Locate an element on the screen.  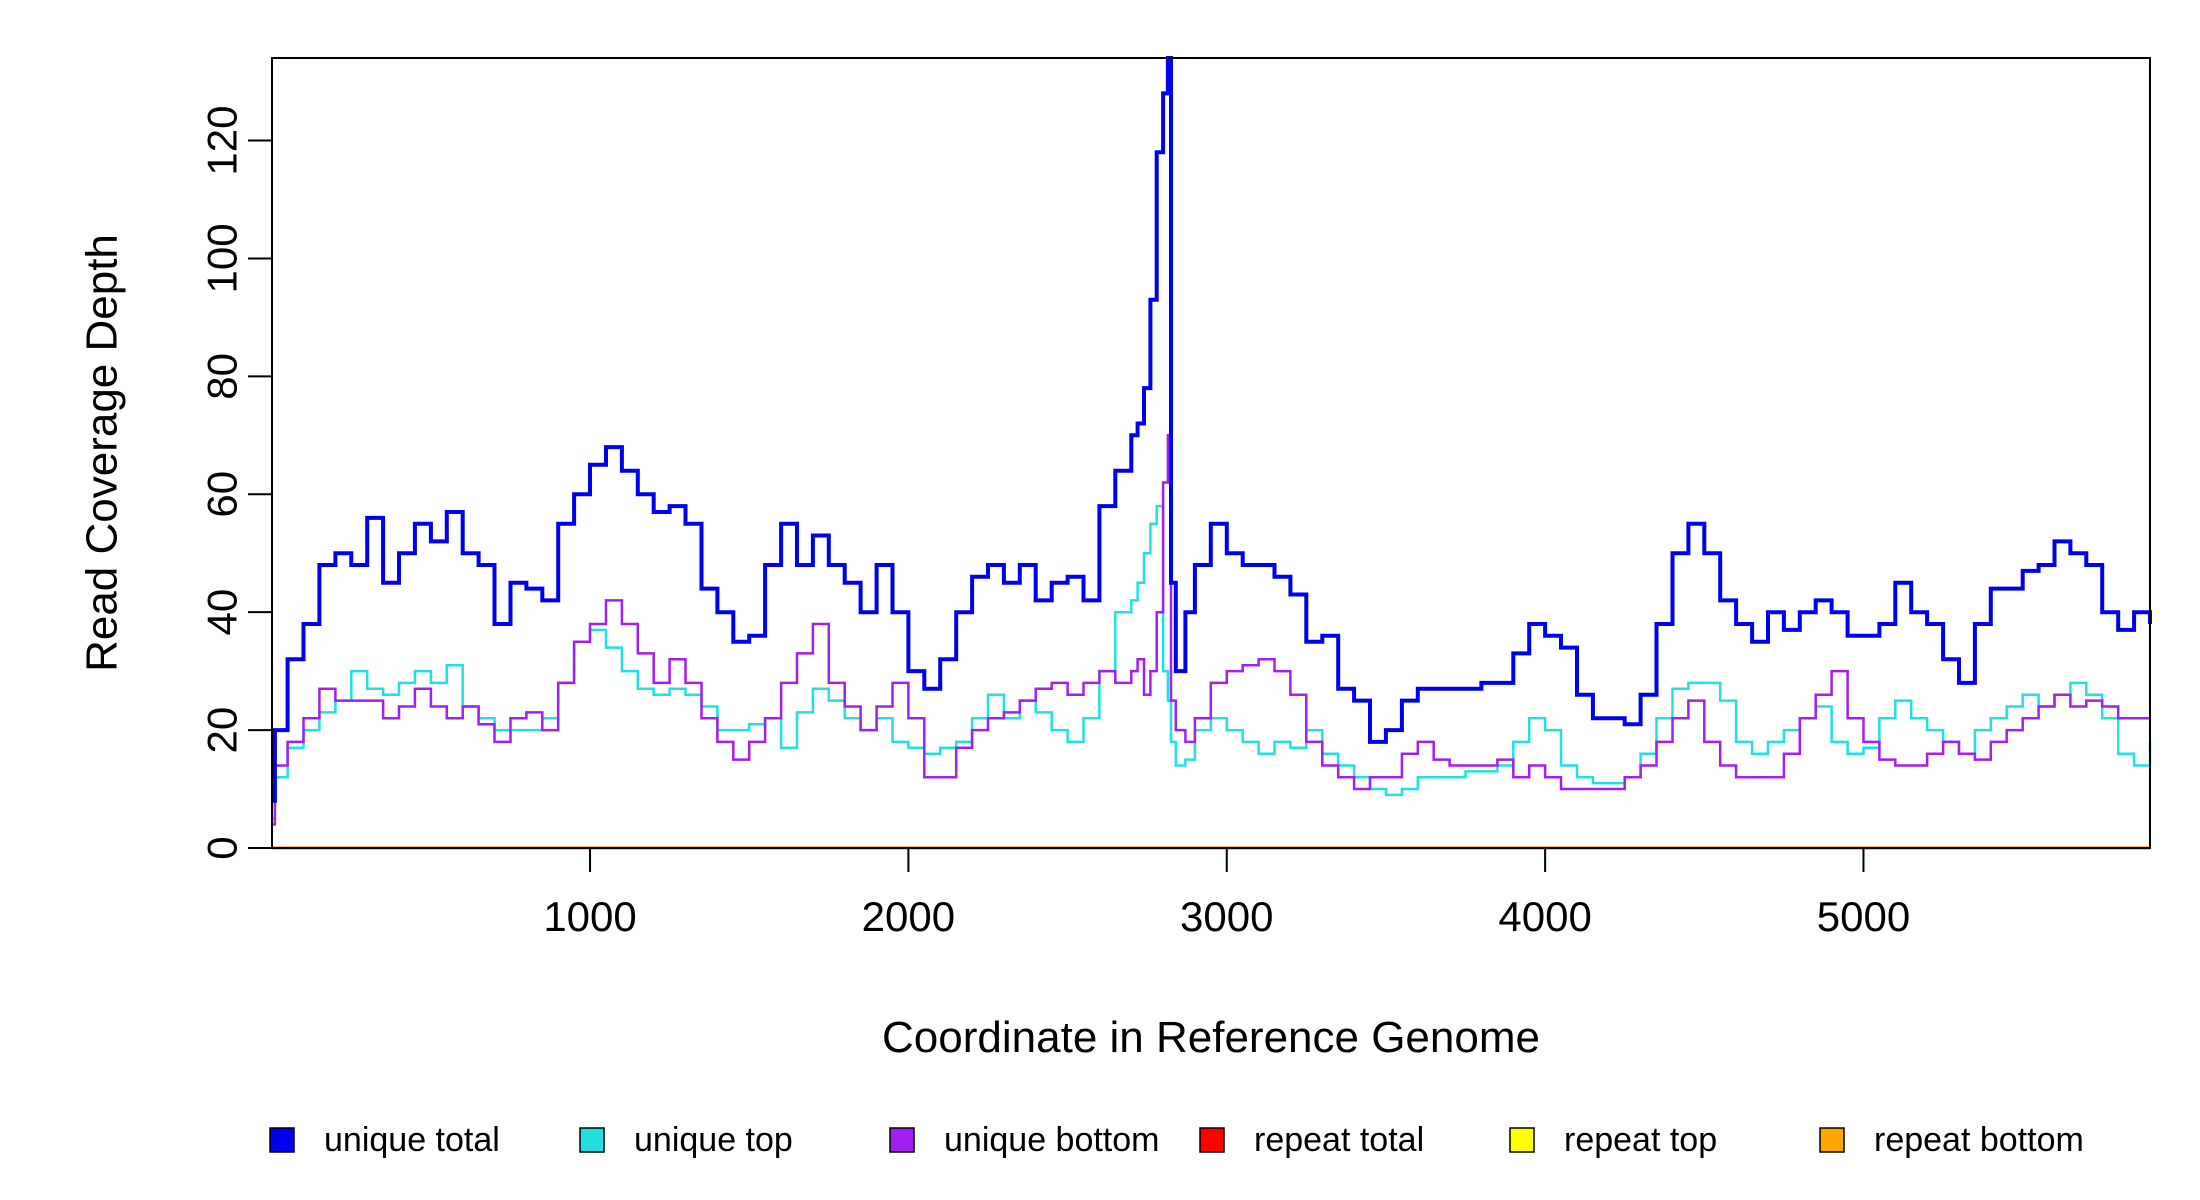
x-axis: 1000 2000 3000 4000 5000 is located at coordinates (1226, 893).